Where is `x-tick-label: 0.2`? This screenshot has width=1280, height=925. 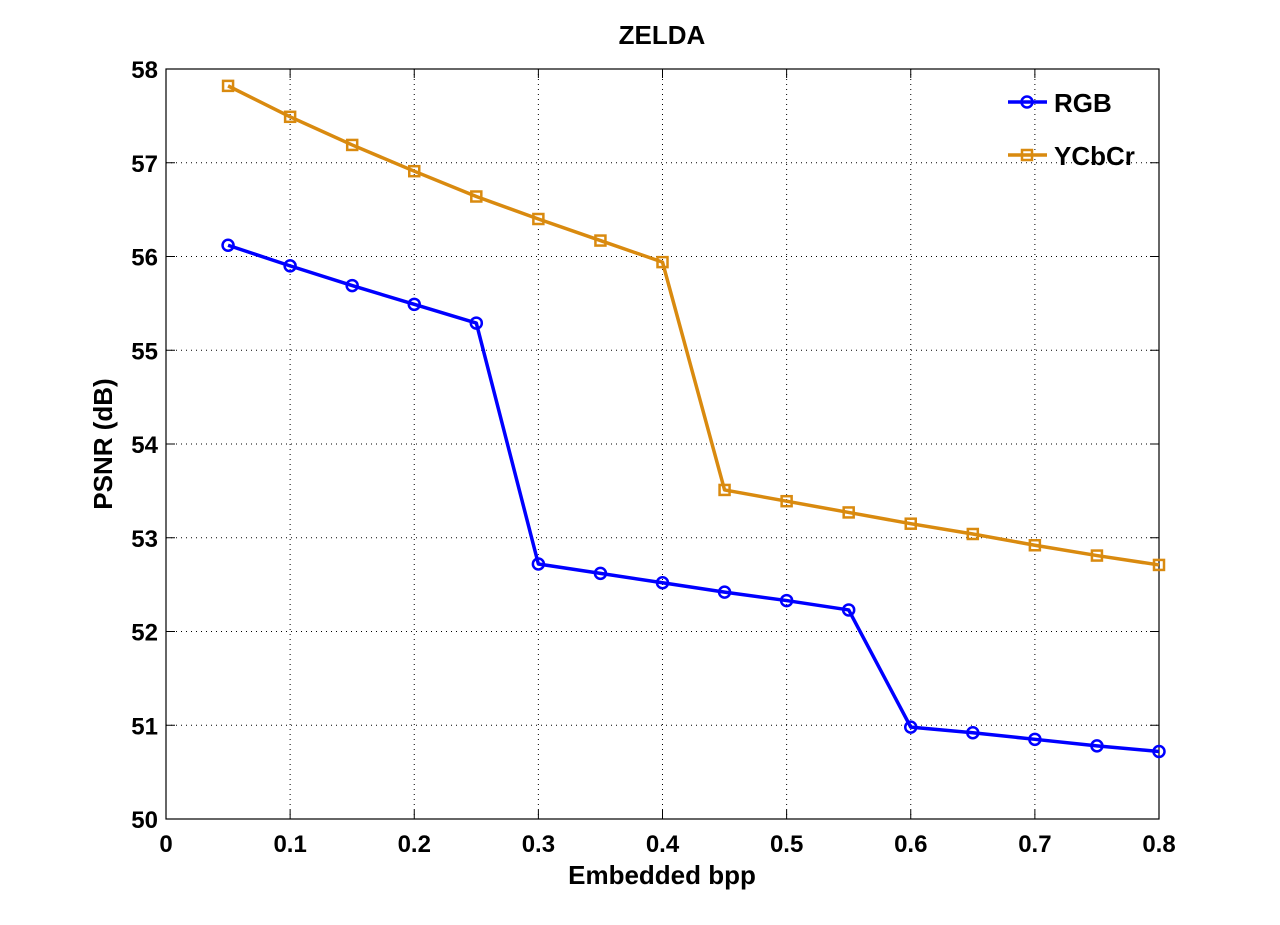 x-tick-label: 0.2 is located at coordinates (414, 844).